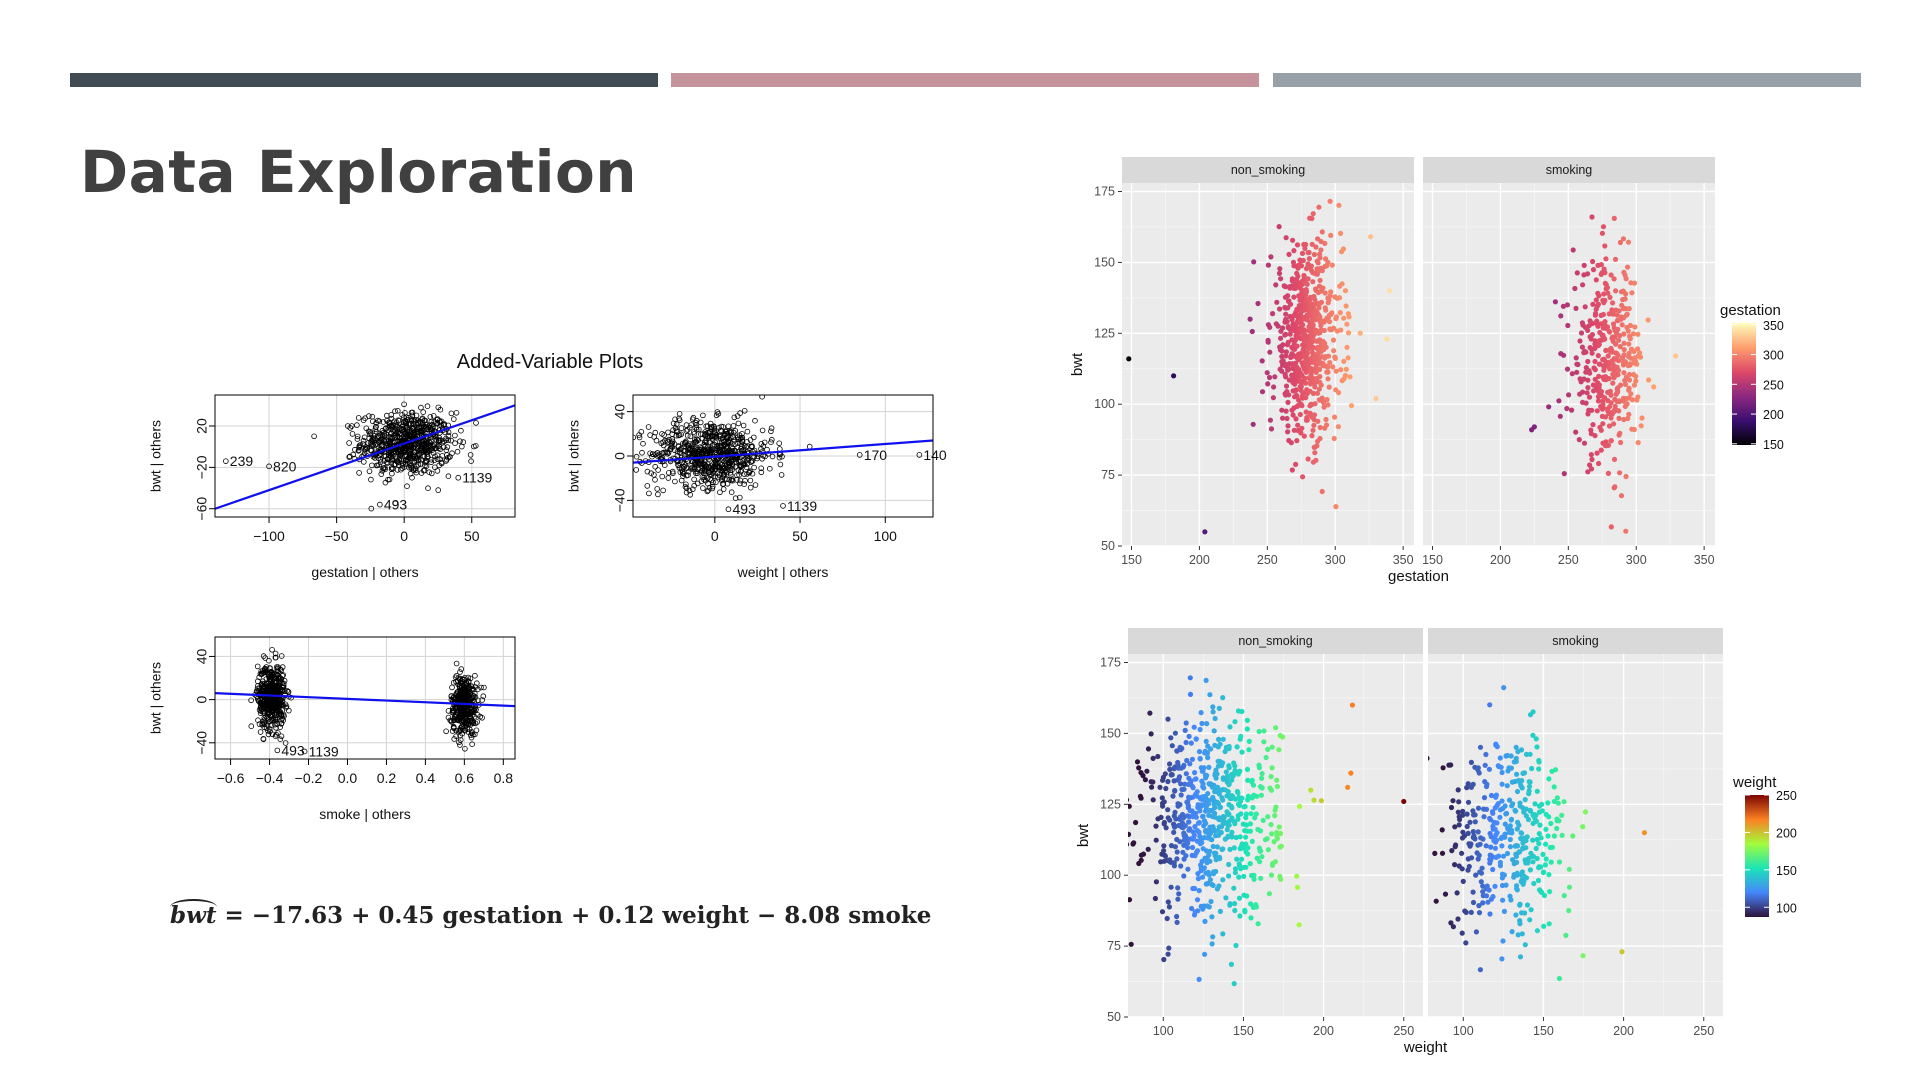 This screenshot has height=1068, width=1916. What do you see at coordinates (715, 536) in the screenshot?
I see `av-xtick-label: 0` at bounding box center [715, 536].